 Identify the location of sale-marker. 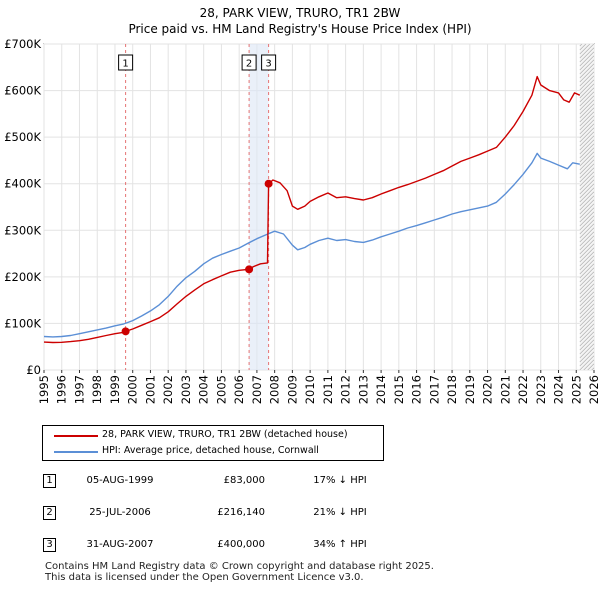
(249, 269).